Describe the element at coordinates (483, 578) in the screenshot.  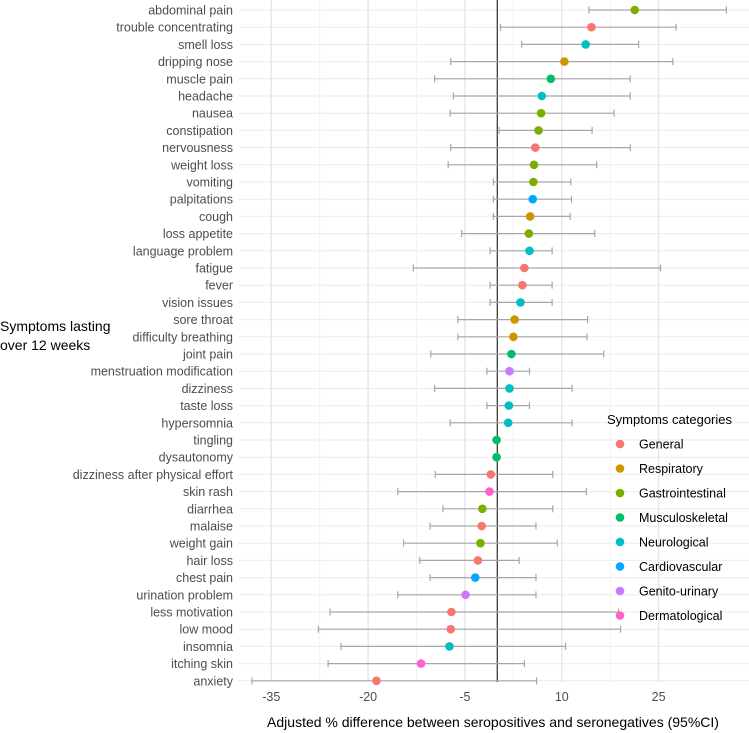
I see `error-bar-chest-pain` at that location.